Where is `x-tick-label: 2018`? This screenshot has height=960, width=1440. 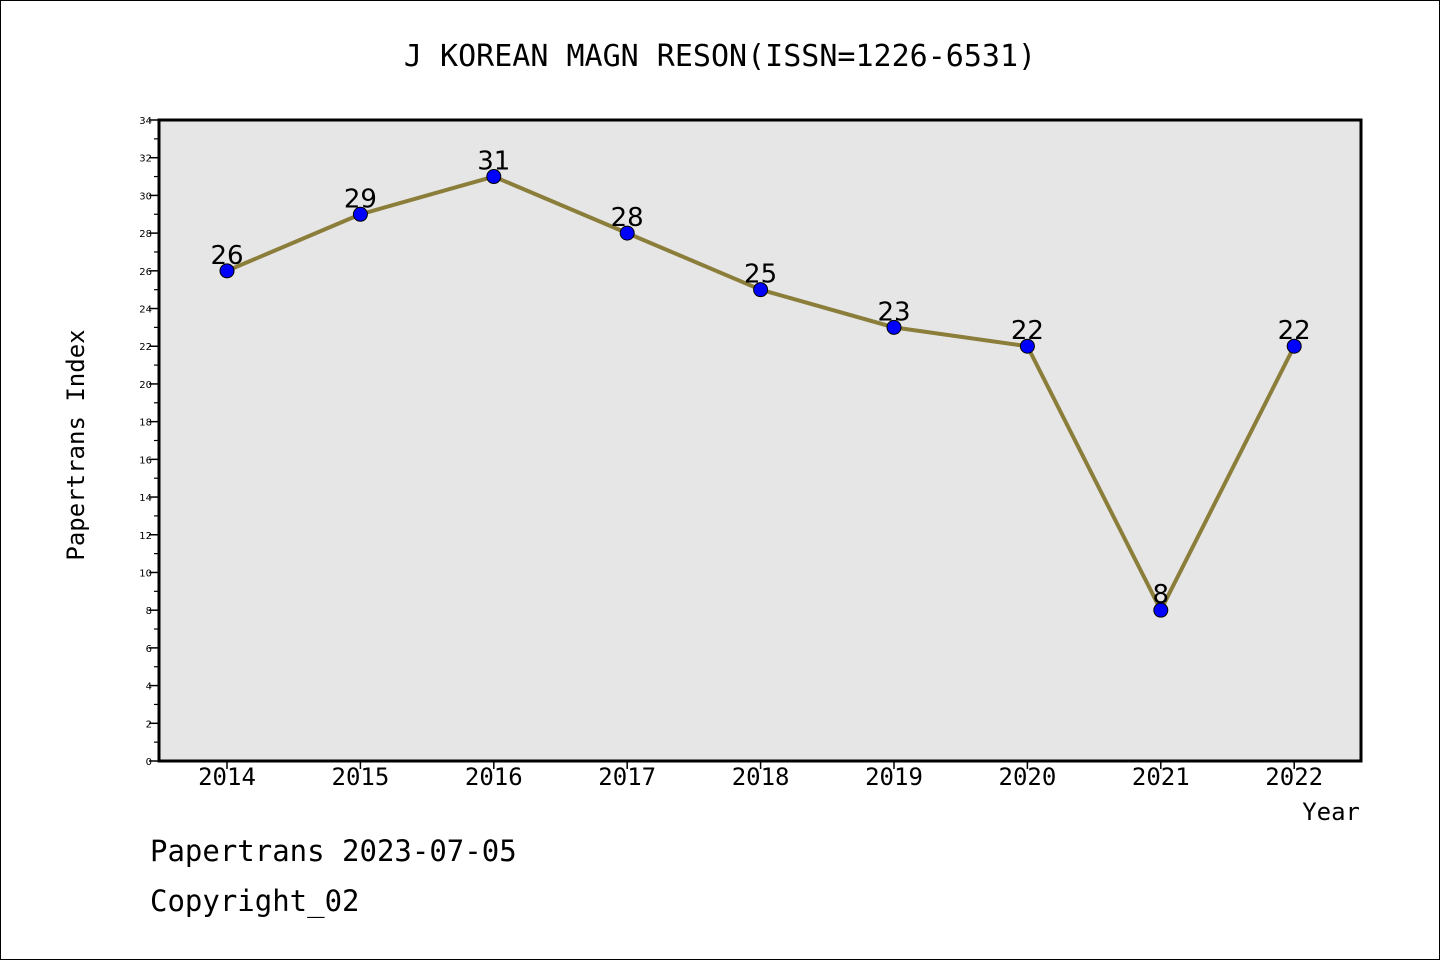 x-tick-label: 2018 is located at coordinates (761, 777).